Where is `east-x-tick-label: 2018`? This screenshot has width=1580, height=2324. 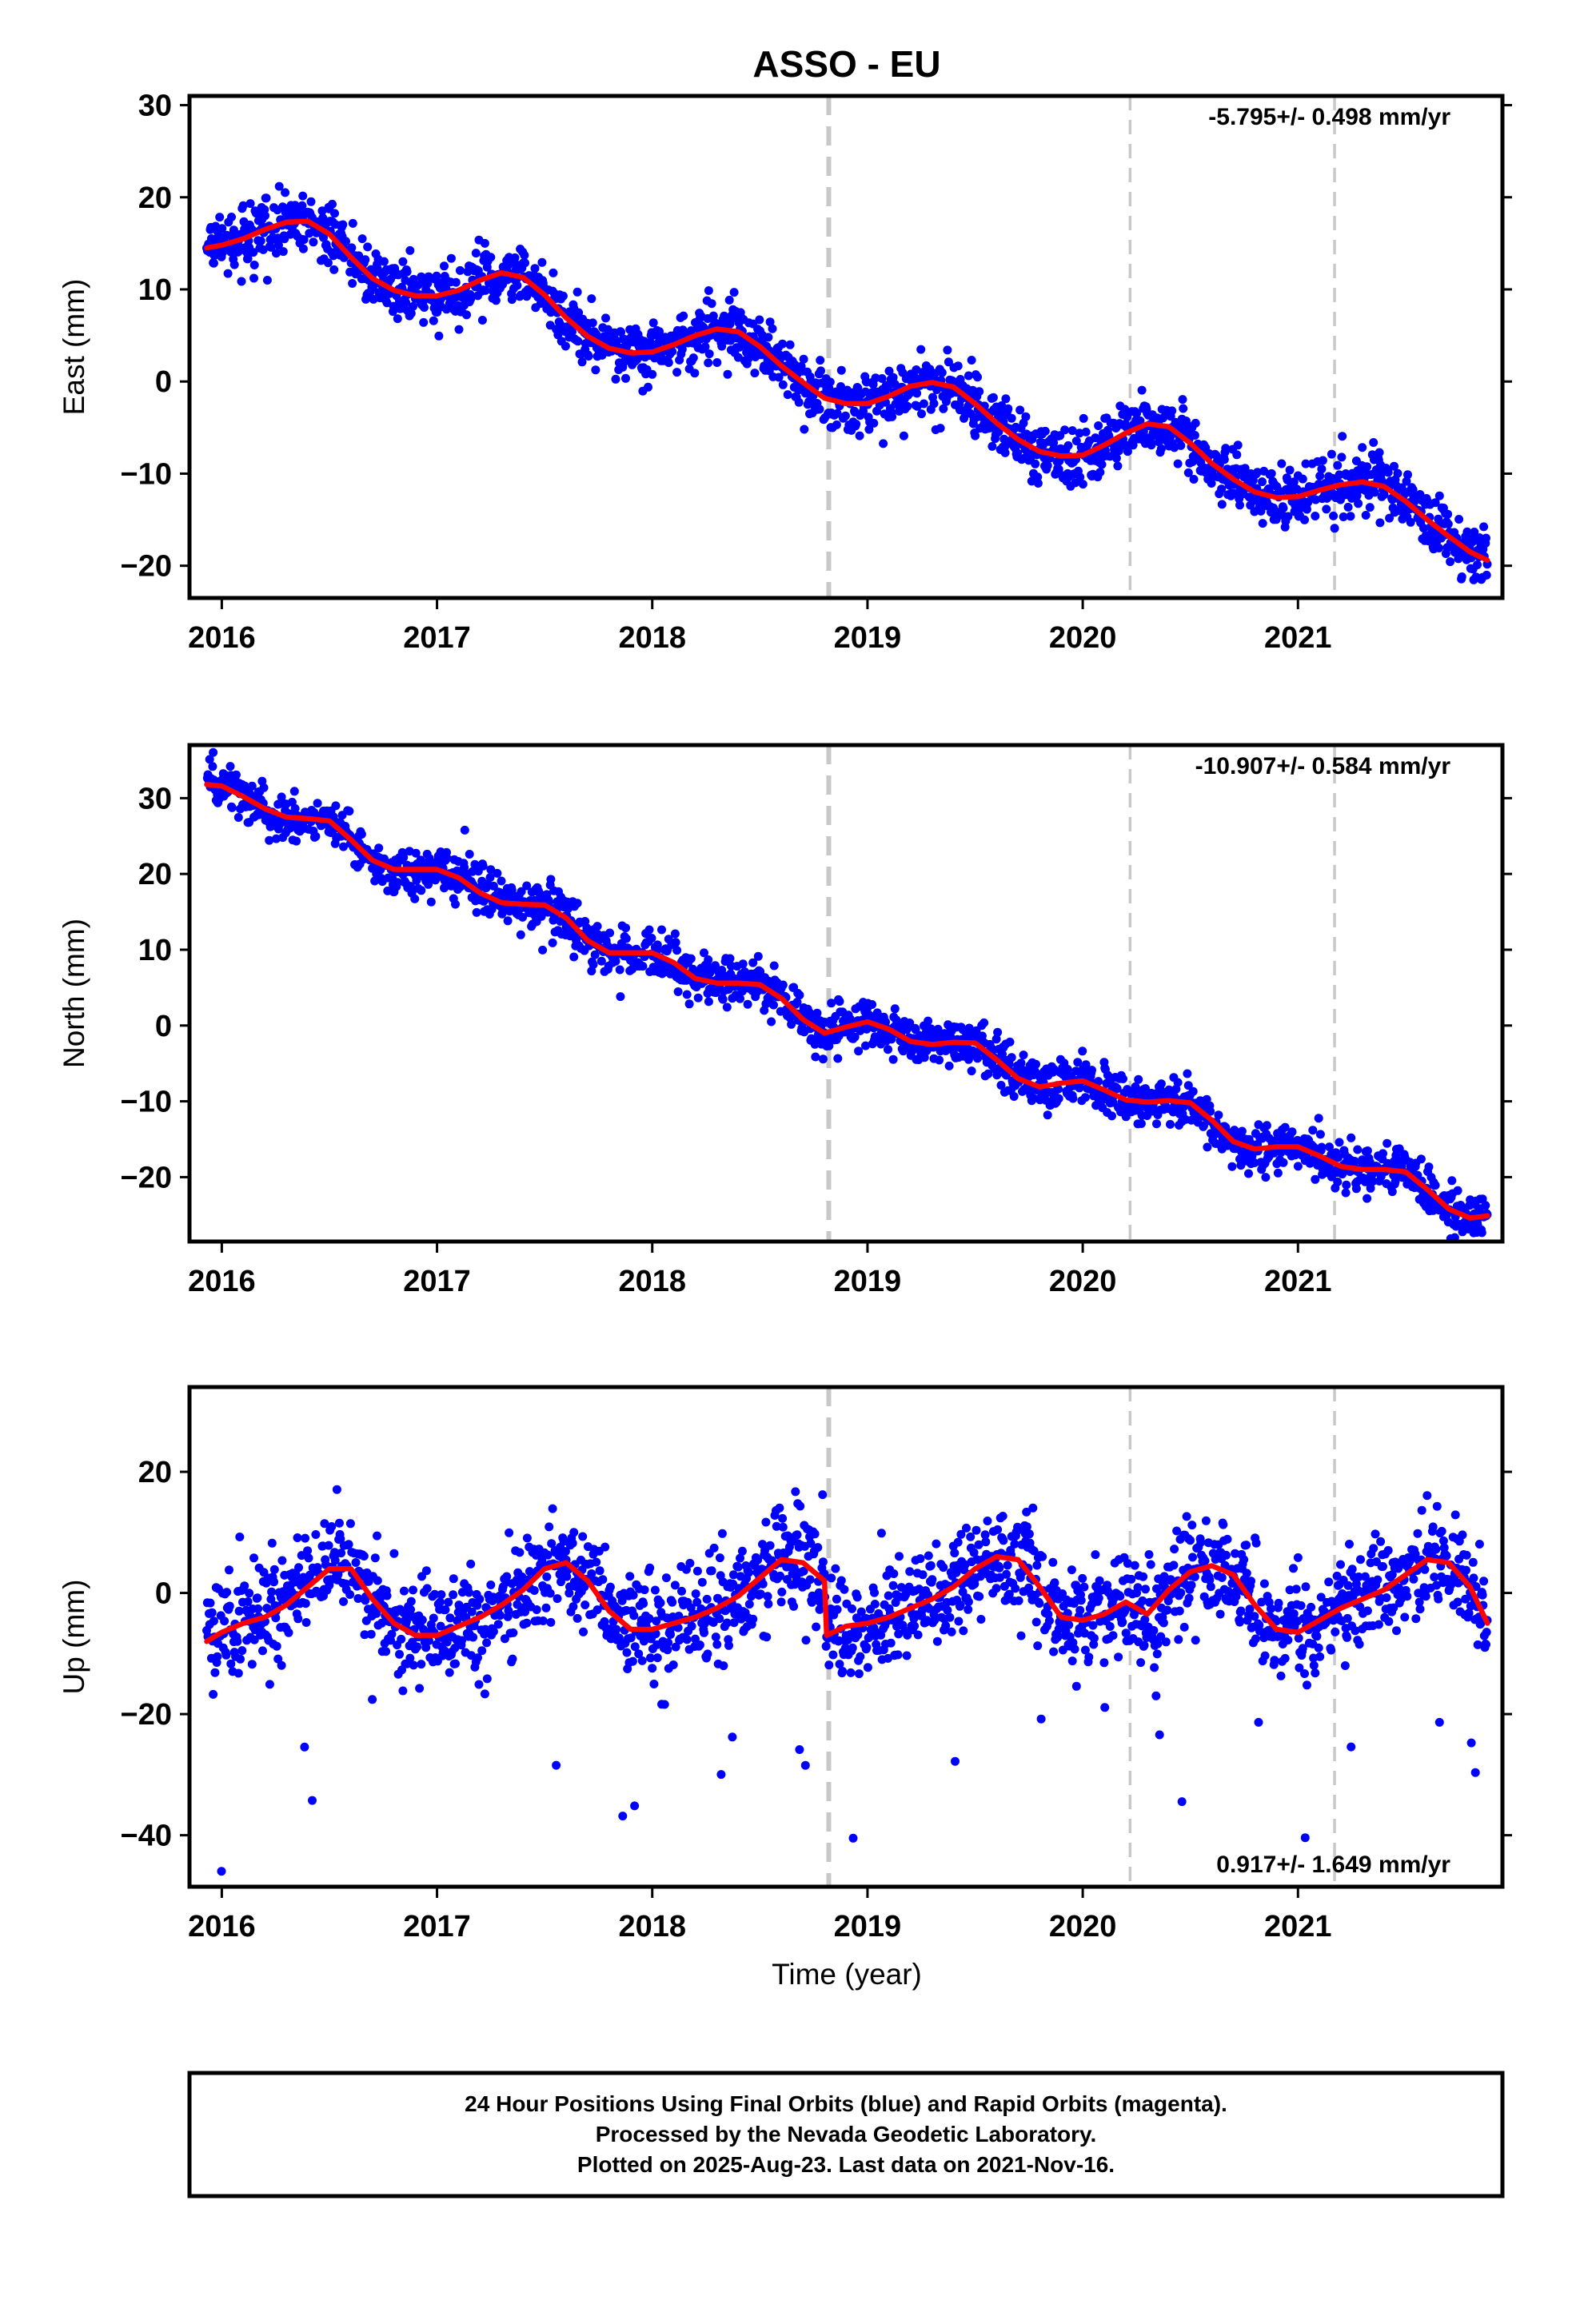 east-x-tick-label: 2018 is located at coordinates (652, 638).